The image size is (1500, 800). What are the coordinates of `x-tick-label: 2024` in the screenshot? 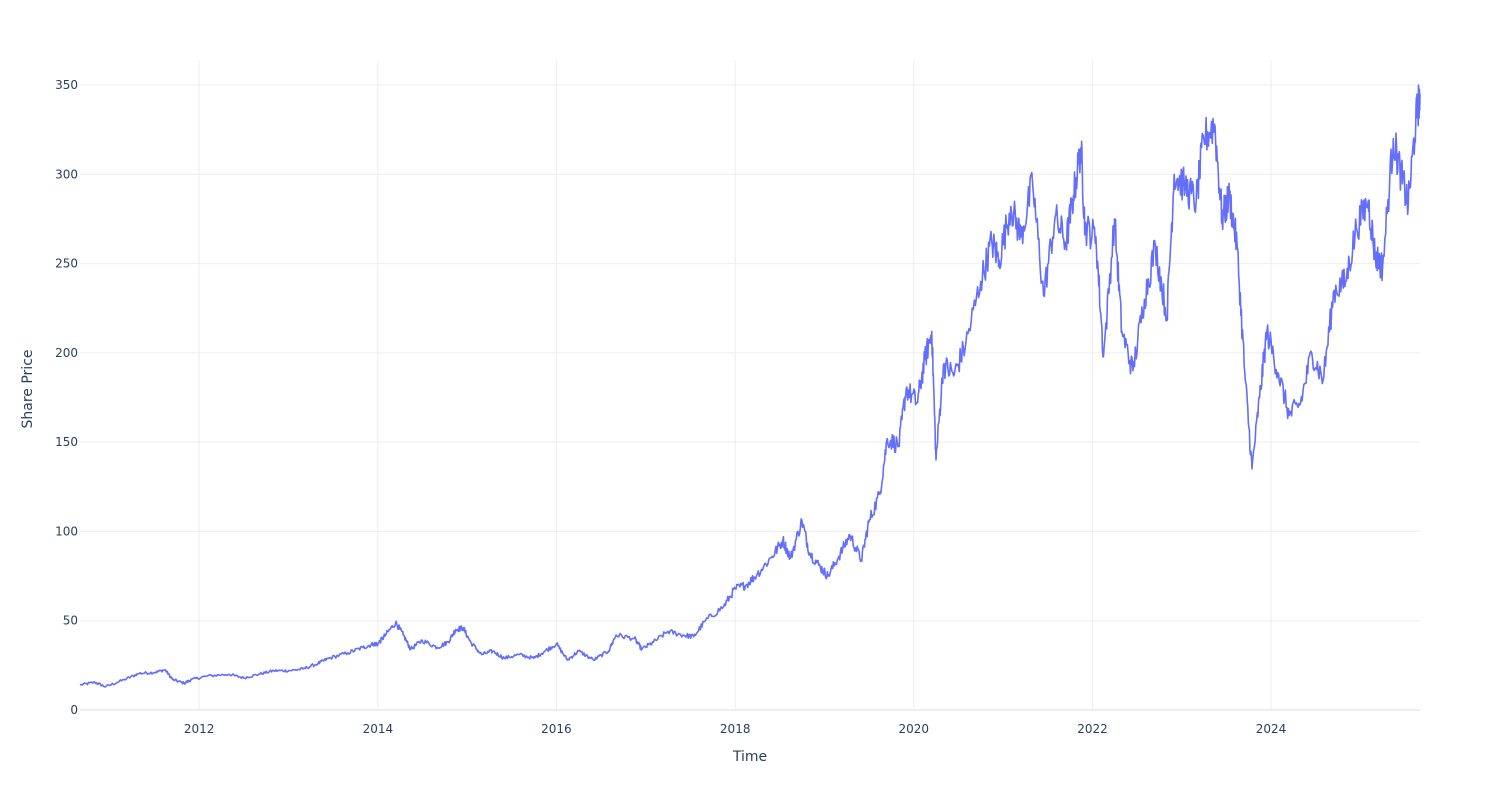 It's located at (1271, 729).